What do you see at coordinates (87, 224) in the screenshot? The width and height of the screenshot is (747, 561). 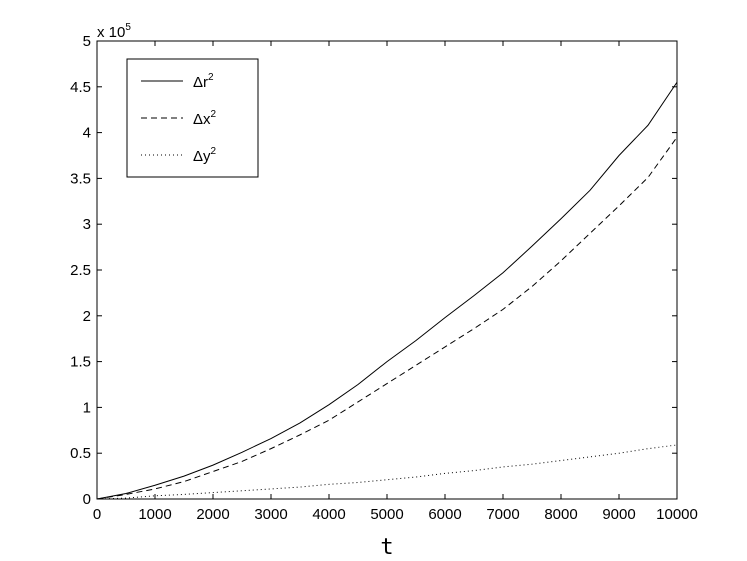 I see `y-tick-label: 3` at bounding box center [87, 224].